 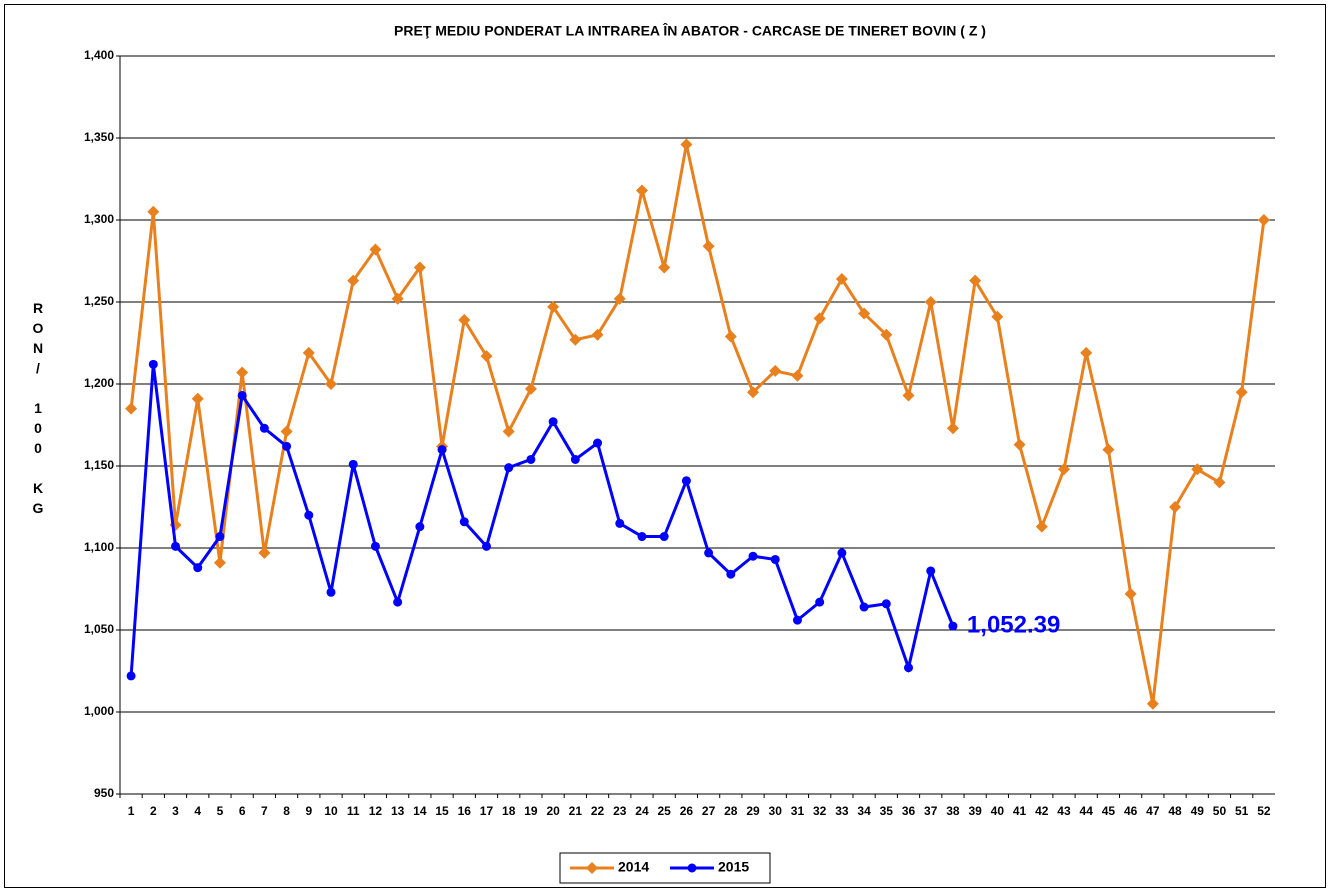 I want to click on x-tick-label: 45, so click(x=1109, y=811).